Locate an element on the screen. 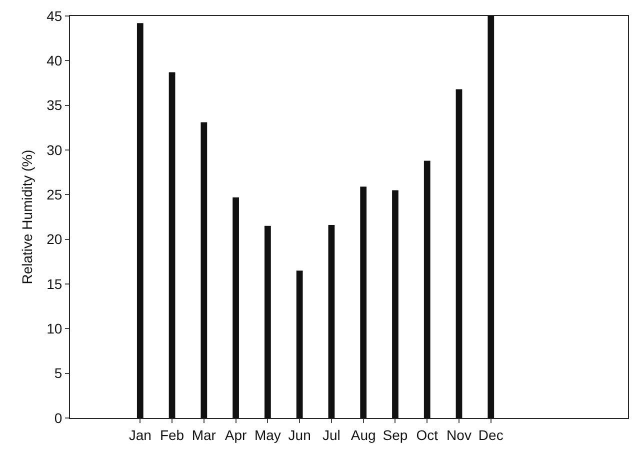  y-tick-label: 45 is located at coordinates (54, 16).